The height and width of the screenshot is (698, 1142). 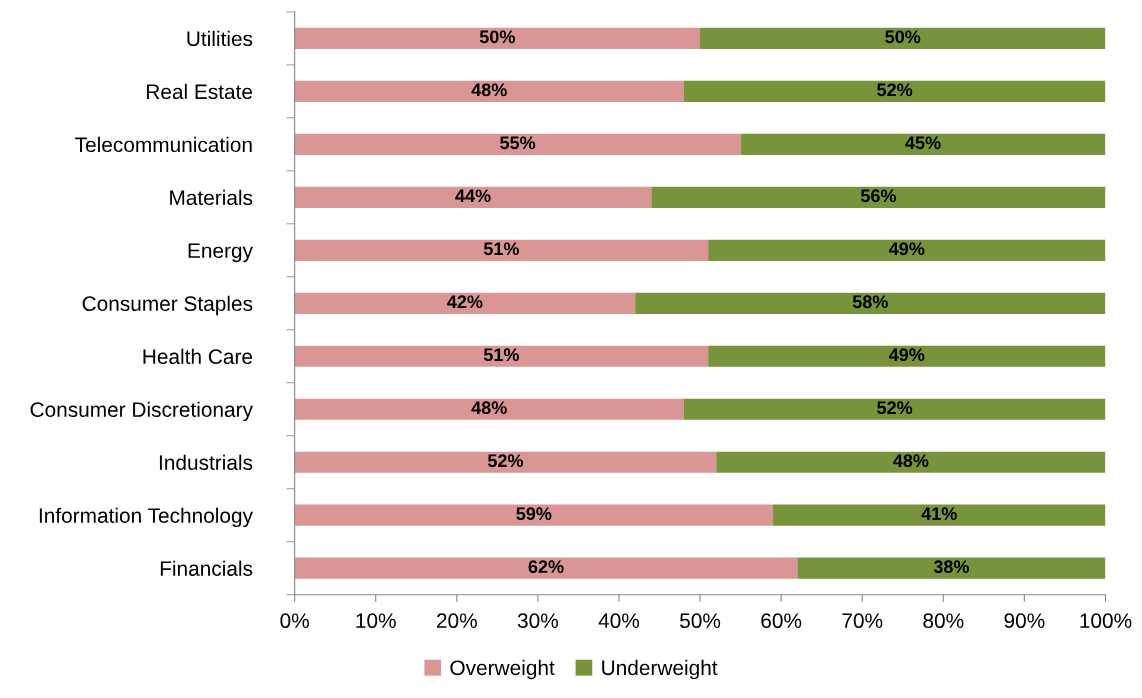 What do you see at coordinates (206, 462) in the screenshot?
I see `y-tick-label: Industrials` at bounding box center [206, 462].